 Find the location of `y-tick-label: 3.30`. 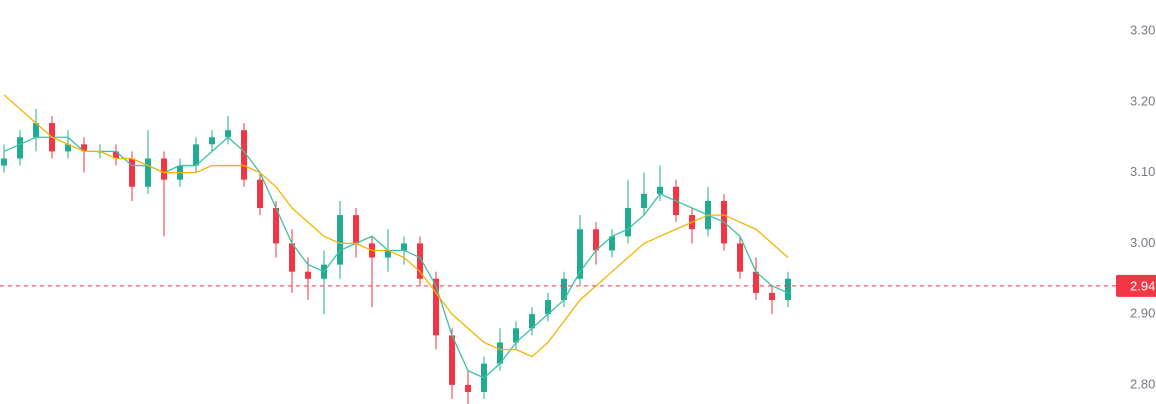

y-tick-label: 3.30 is located at coordinates (1142, 30).